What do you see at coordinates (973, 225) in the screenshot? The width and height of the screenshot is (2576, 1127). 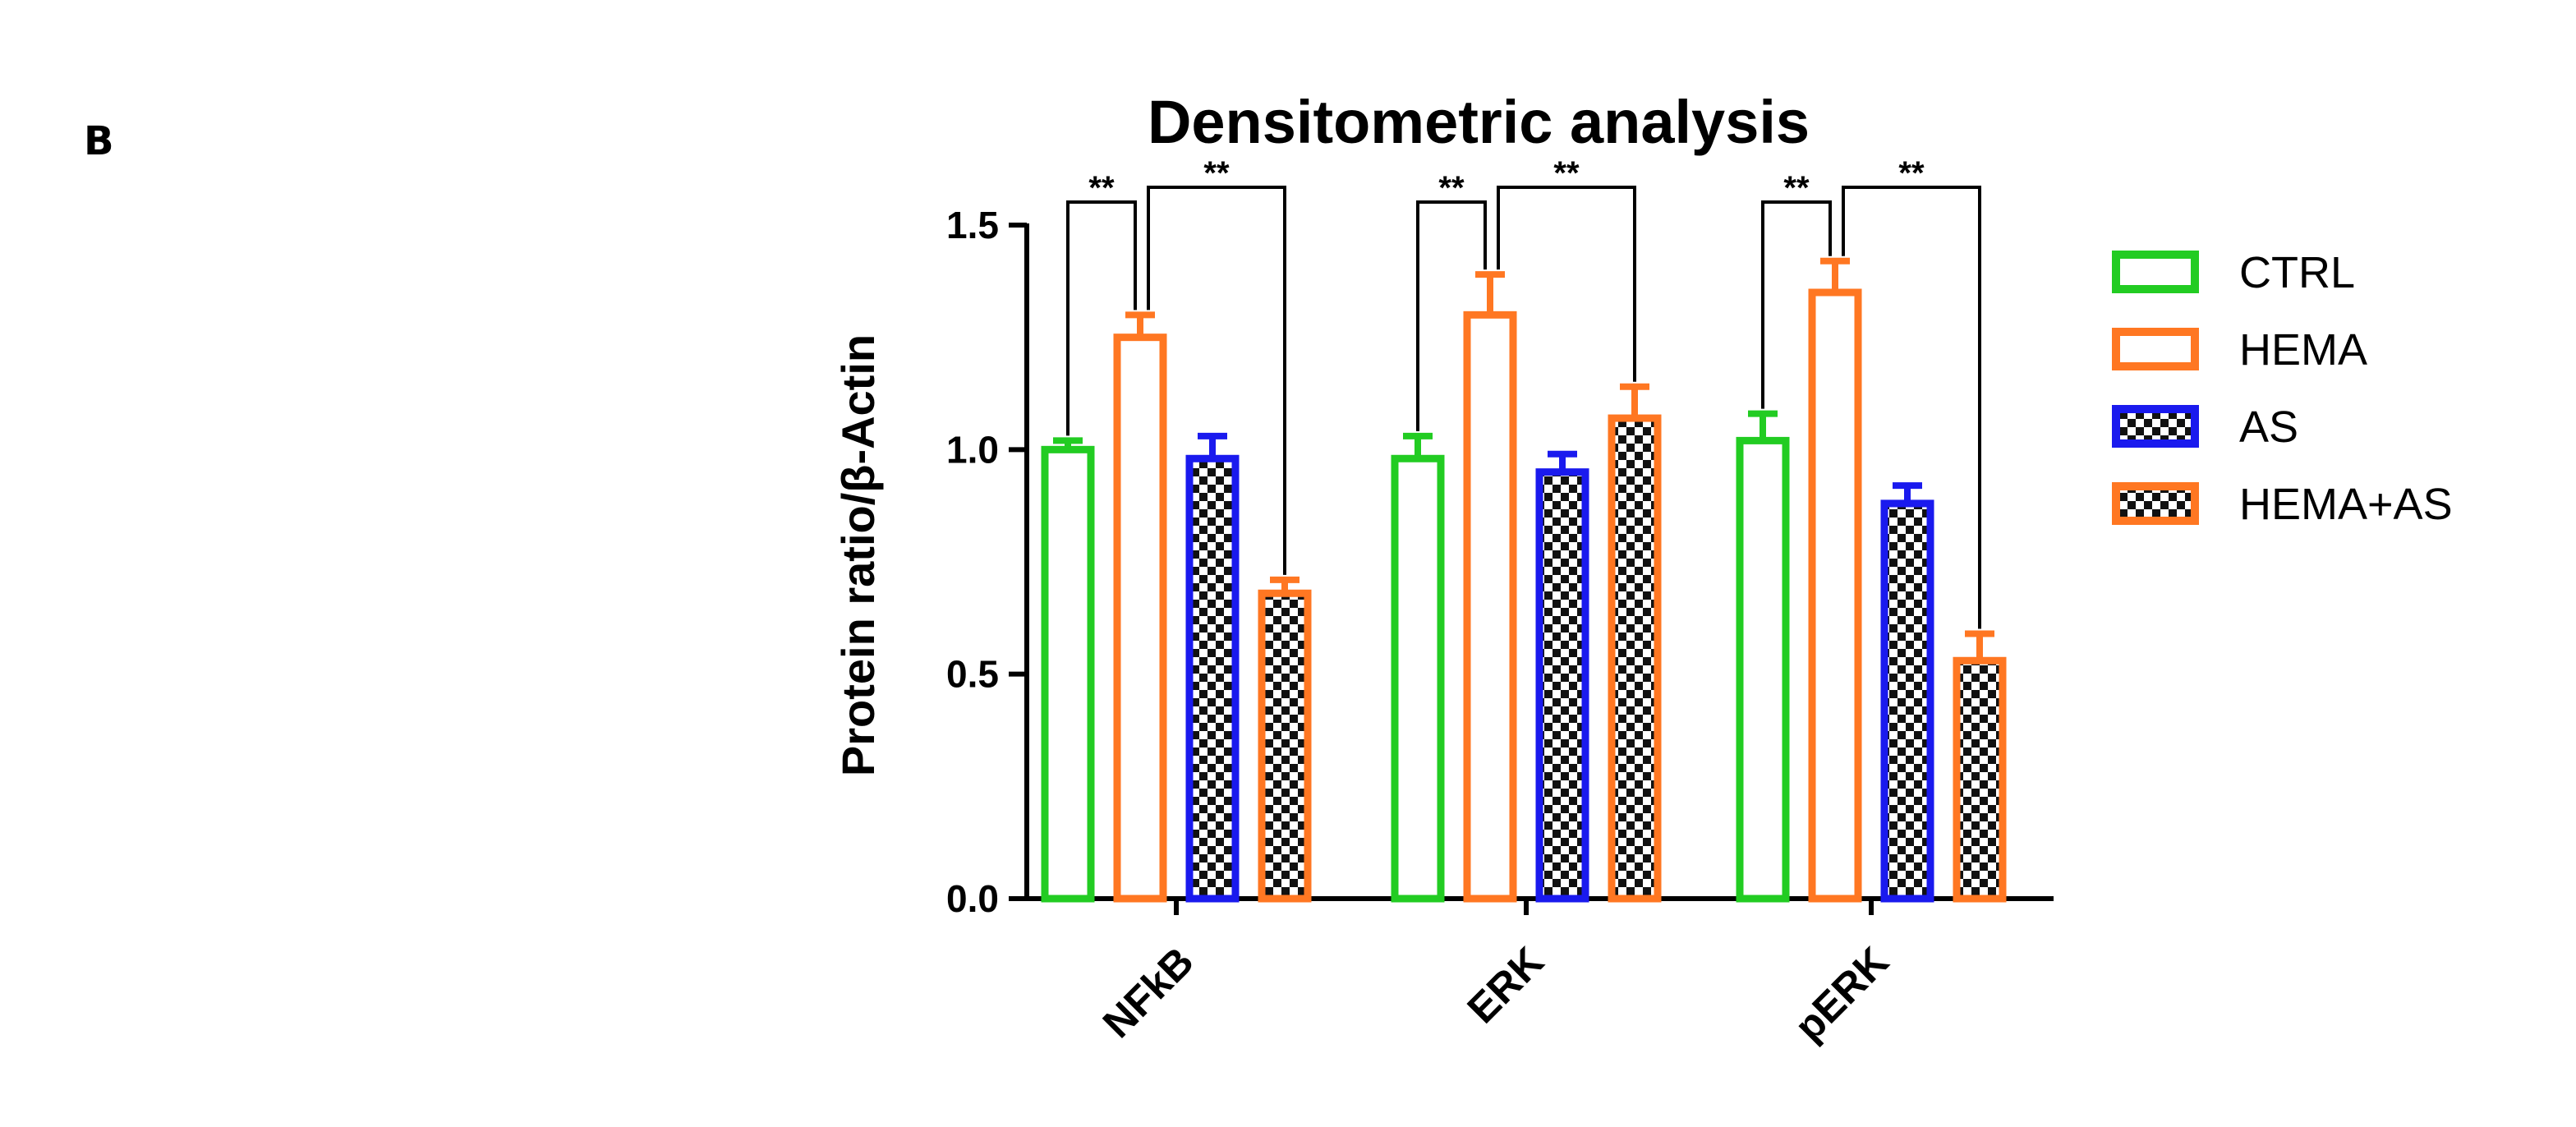 I see `y-tick-label: 1.5` at bounding box center [973, 225].